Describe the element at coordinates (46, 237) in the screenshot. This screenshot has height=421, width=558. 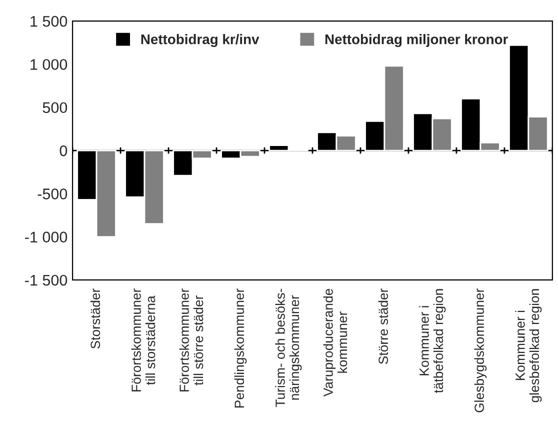
I see `y-tick-label: -1 000` at that location.